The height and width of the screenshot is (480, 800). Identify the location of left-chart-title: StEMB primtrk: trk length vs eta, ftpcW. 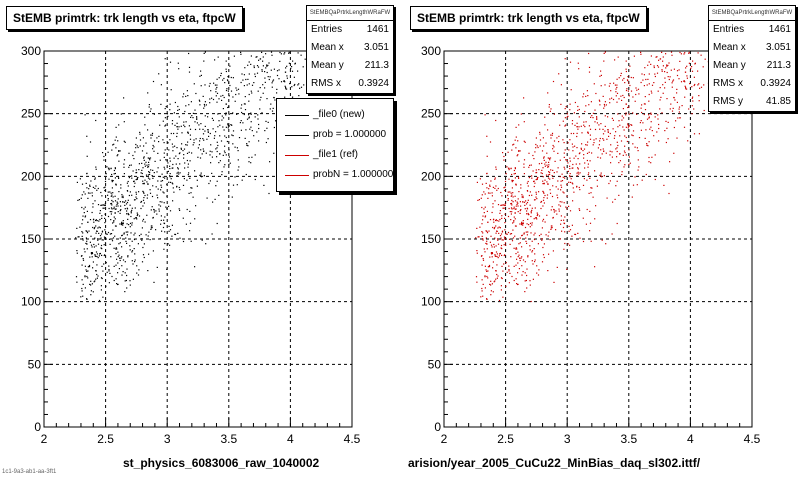
(124, 18).